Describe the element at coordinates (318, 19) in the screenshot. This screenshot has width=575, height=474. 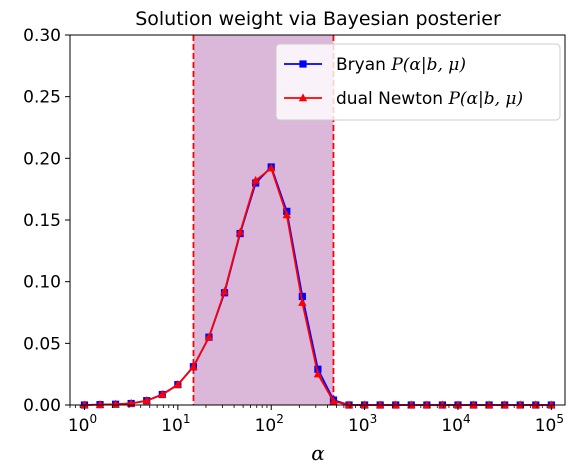
I see `chart-title: Solution weight via Bayesian posterier` at that location.